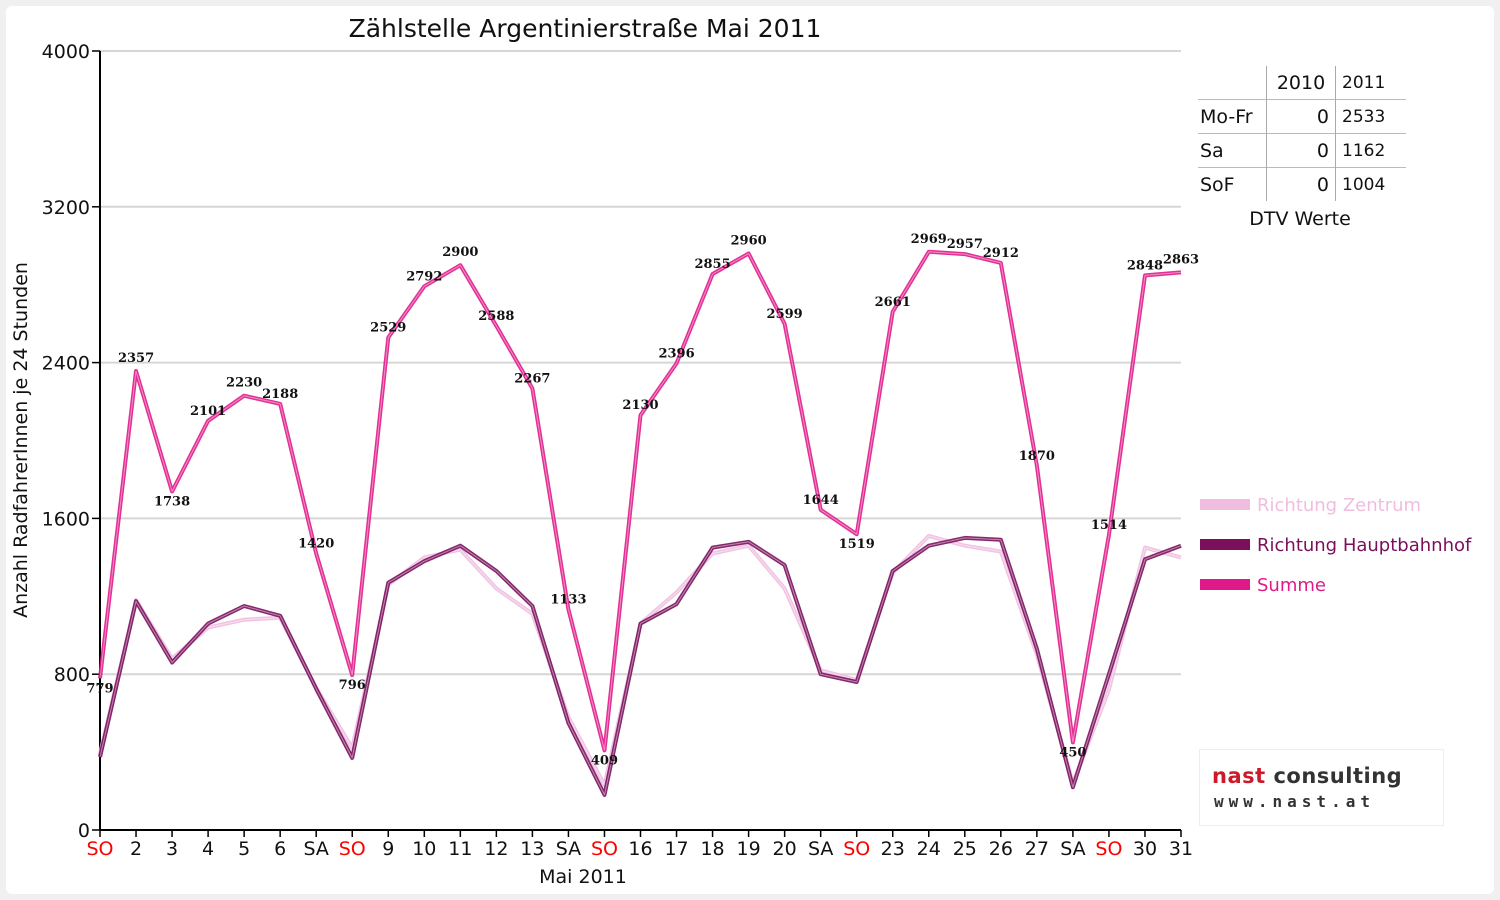 This screenshot has width=1500, height=900. What do you see at coordinates (280, 394) in the screenshot?
I see `data-label: 2188` at bounding box center [280, 394].